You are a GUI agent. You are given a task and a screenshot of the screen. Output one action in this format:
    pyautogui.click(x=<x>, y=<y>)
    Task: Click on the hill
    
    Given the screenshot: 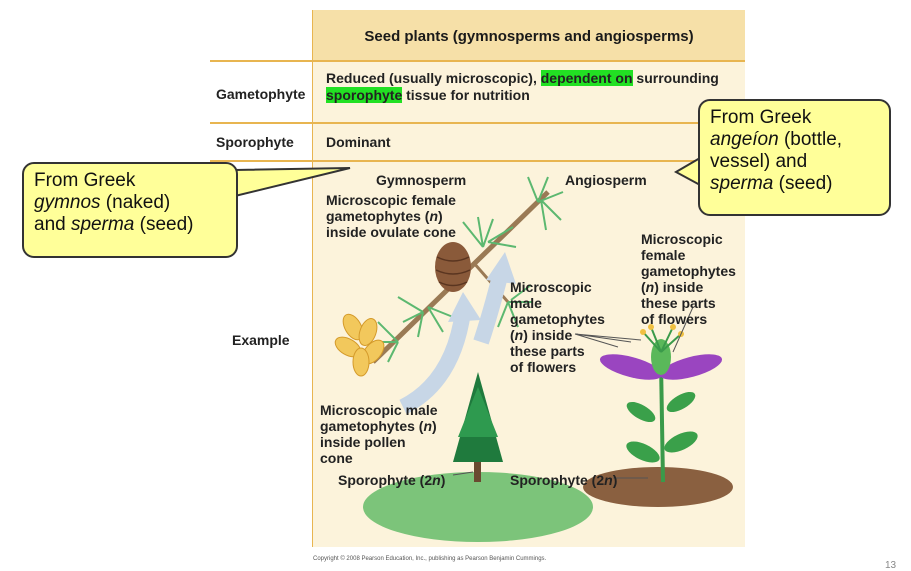 What is the action you would take?
    pyautogui.click(x=478, y=507)
    